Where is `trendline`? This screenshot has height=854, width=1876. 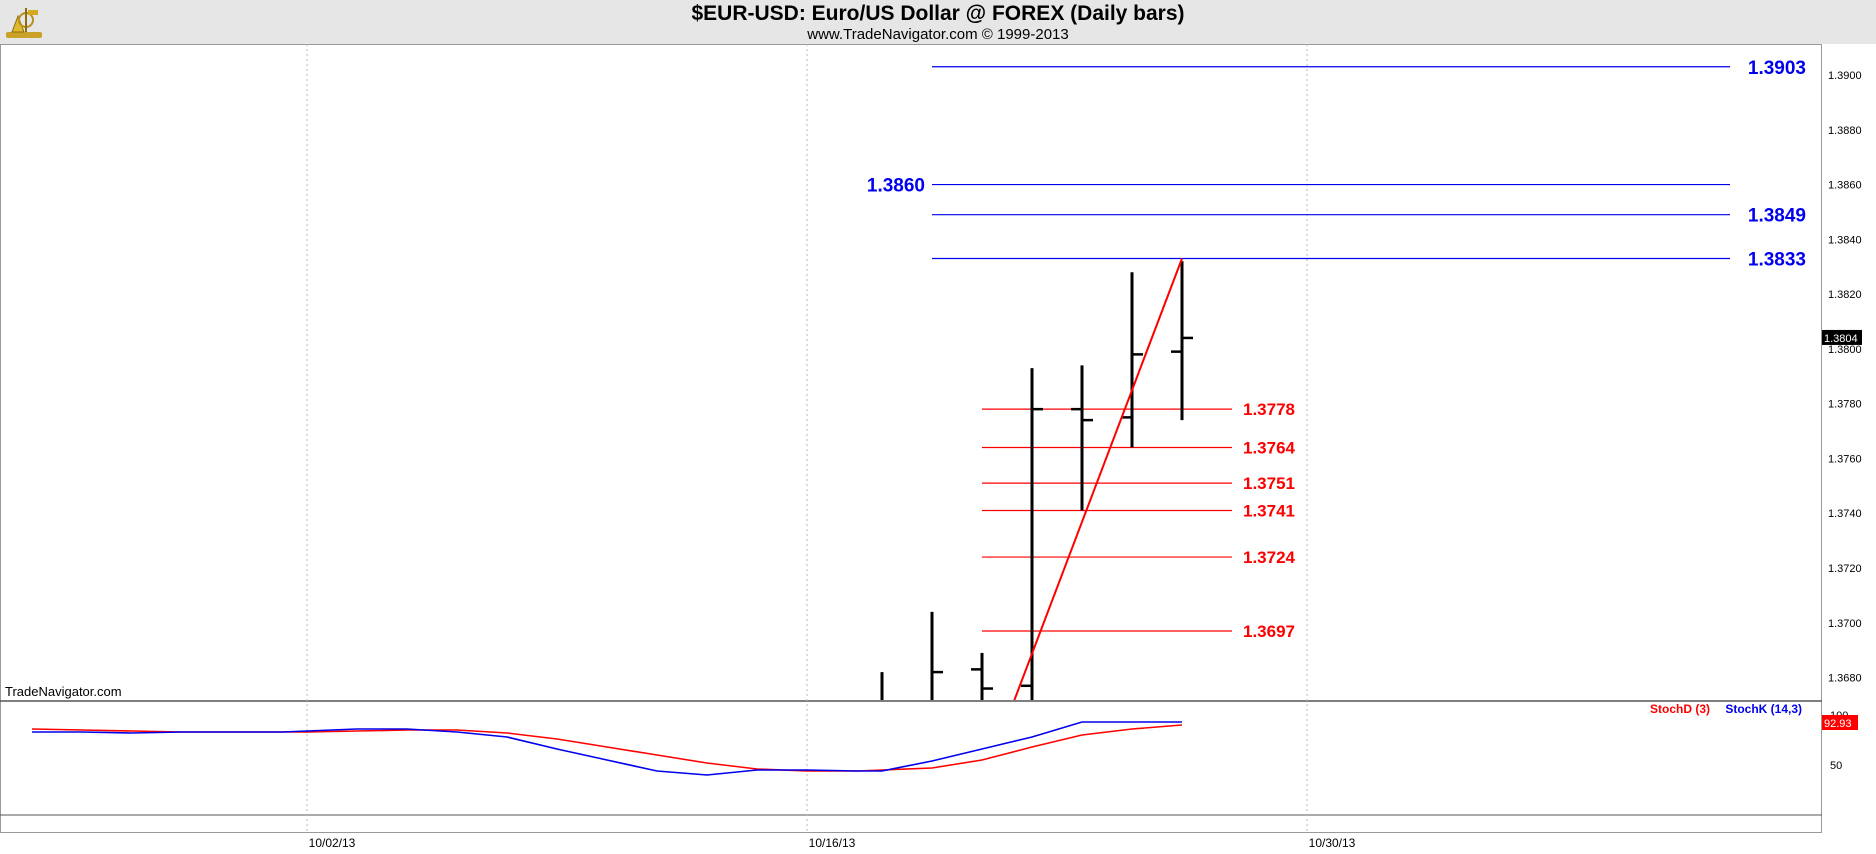 trendline is located at coordinates (1098, 479).